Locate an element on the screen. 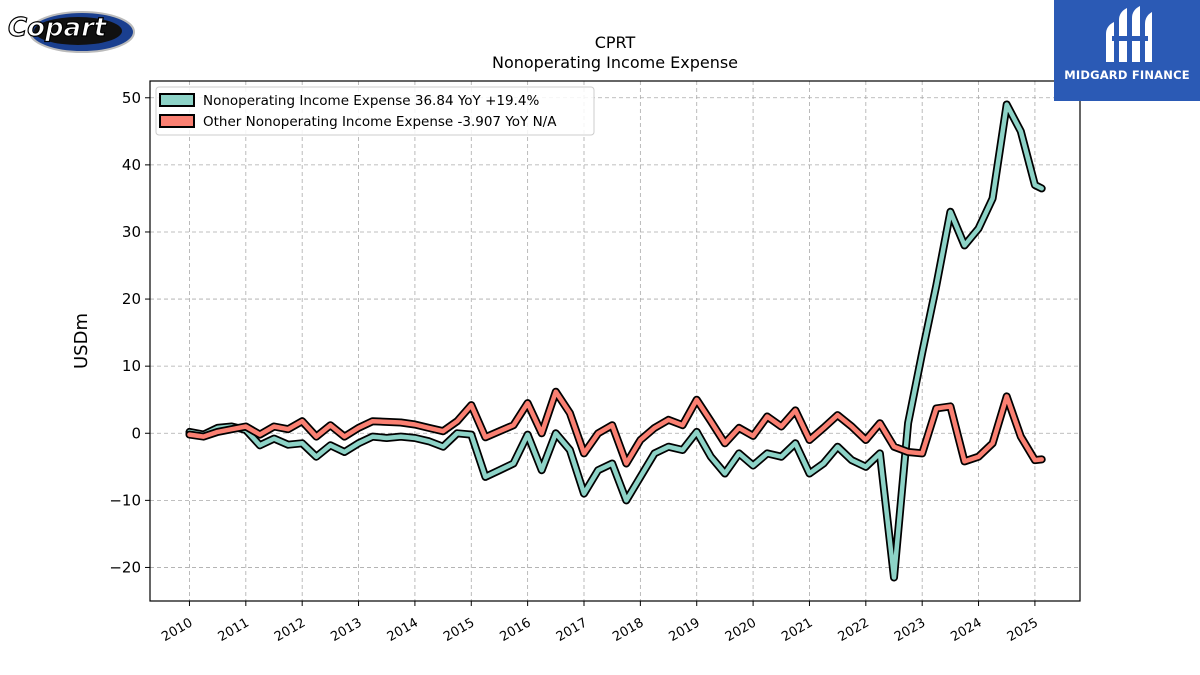  y-tick-label: 30 is located at coordinates (131, 232).